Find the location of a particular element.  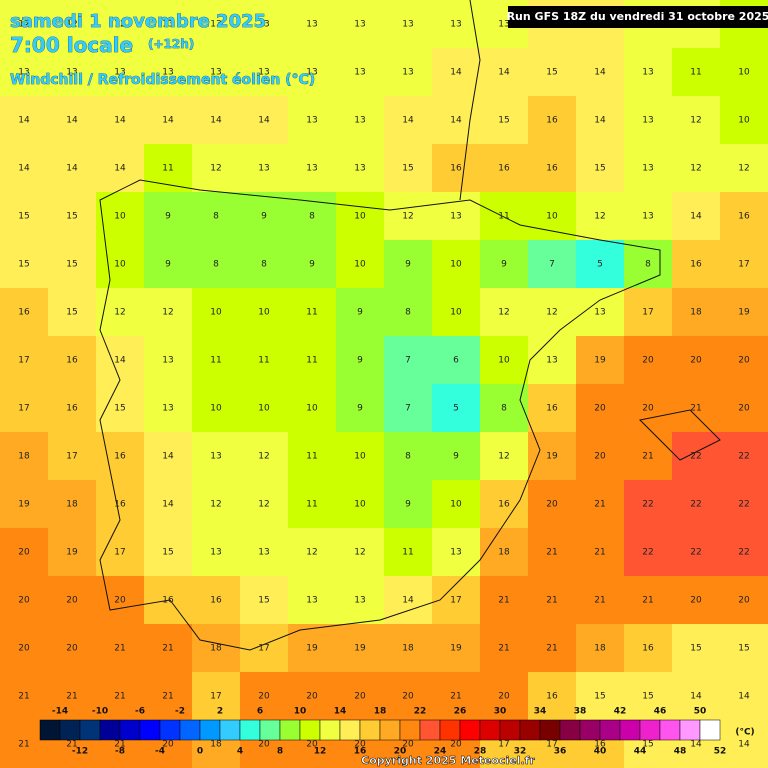

cell-value: 12 is located at coordinates (119, 313).